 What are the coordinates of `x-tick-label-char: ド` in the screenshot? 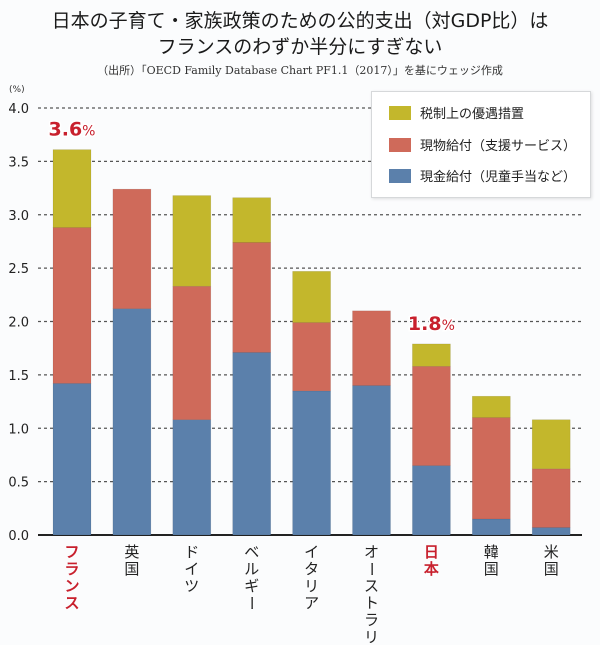 It's located at (191, 552).